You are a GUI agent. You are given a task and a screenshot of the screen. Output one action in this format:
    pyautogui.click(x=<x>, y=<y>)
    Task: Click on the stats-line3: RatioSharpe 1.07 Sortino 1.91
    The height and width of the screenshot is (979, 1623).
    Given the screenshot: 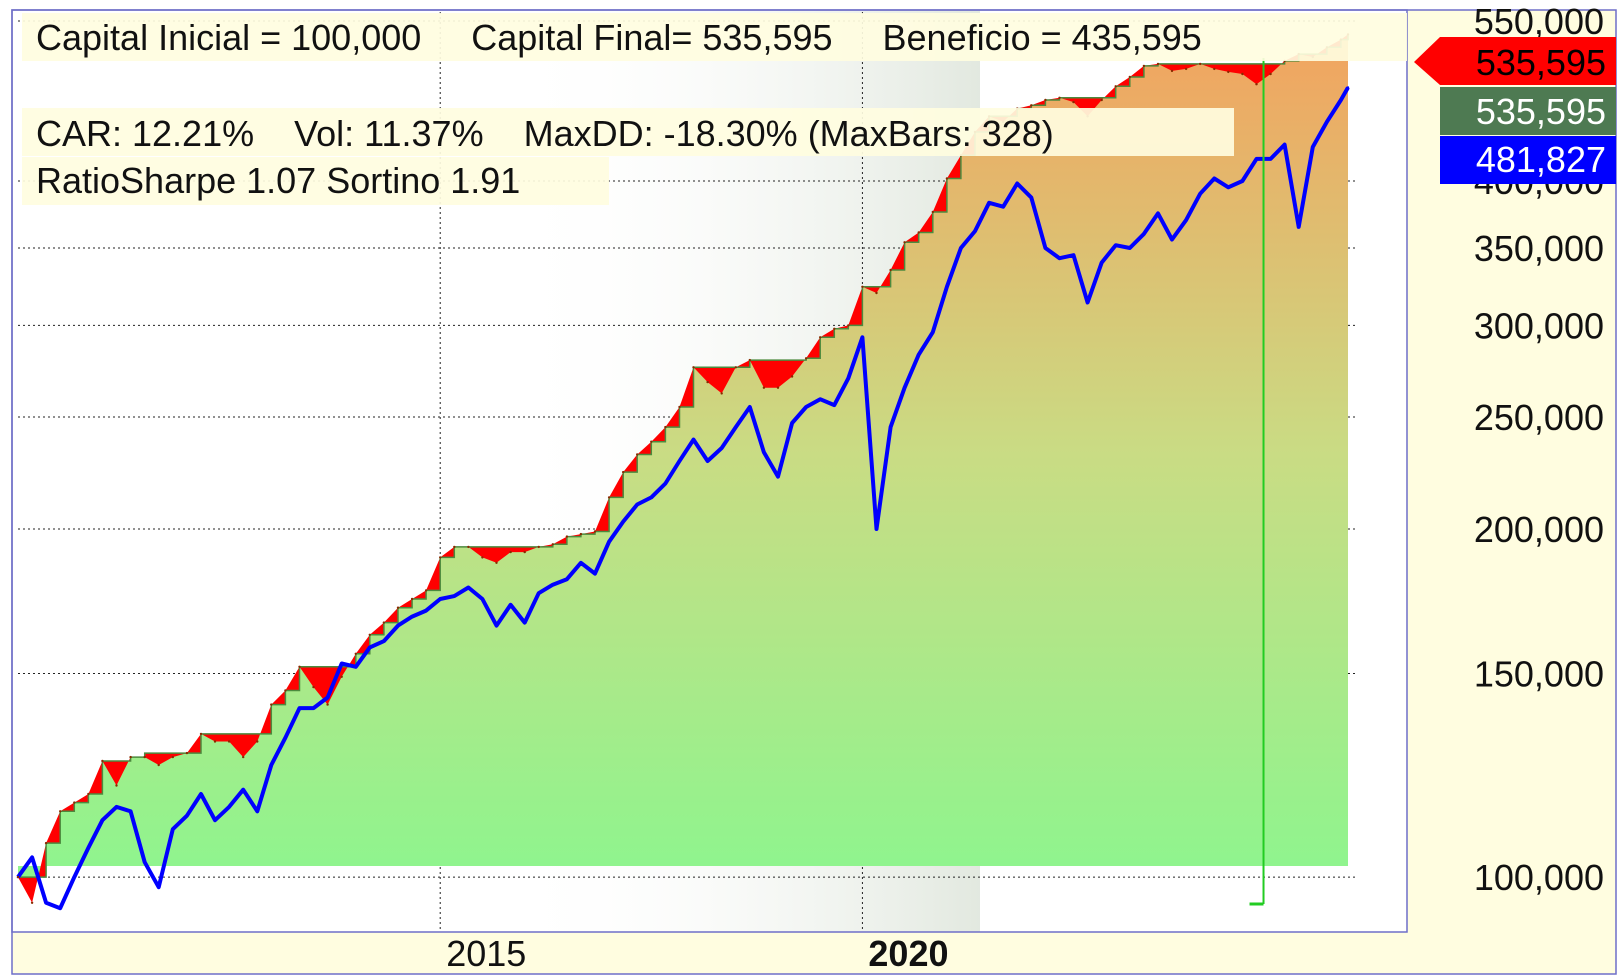 What is the action you would take?
    pyautogui.click(x=278, y=180)
    